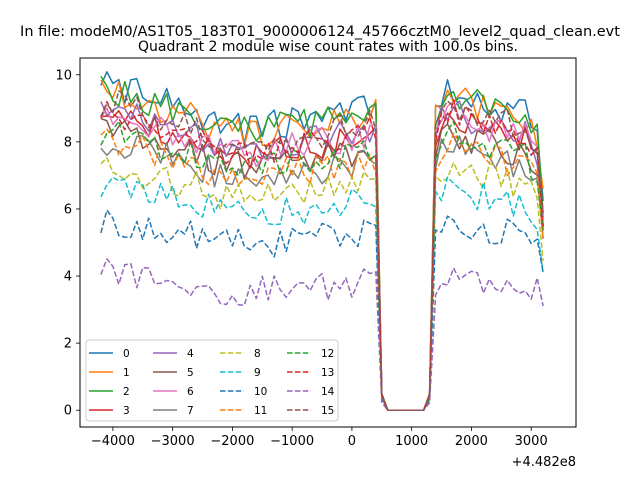 The height and width of the screenshot is (480, 640). What do you see at coordinates (257, 373) in the screenshot?
I see `legend-label-9: 9` at bounding box center [257, 373].